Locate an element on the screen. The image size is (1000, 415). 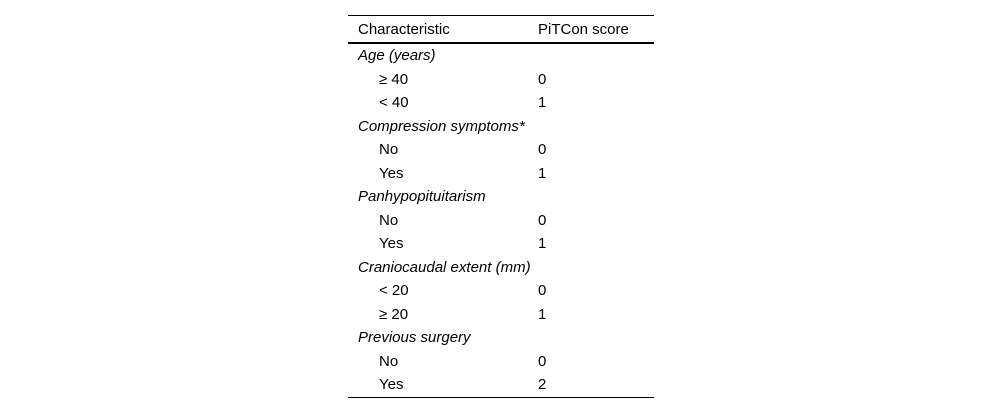
table-header-row: Characteristic PiTCon score is located at coordinates (501, 30).